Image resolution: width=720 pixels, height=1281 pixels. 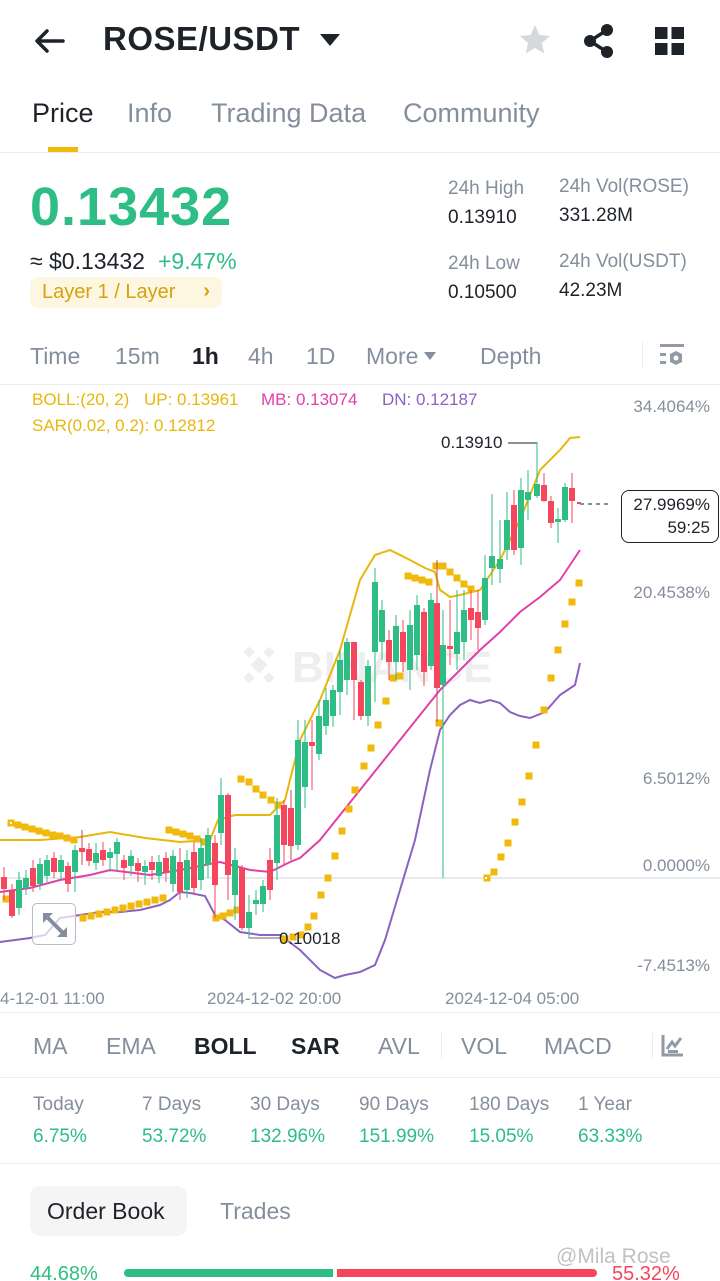 I want to click on perf-label: 7 Days, so click(x=172, y=1104).